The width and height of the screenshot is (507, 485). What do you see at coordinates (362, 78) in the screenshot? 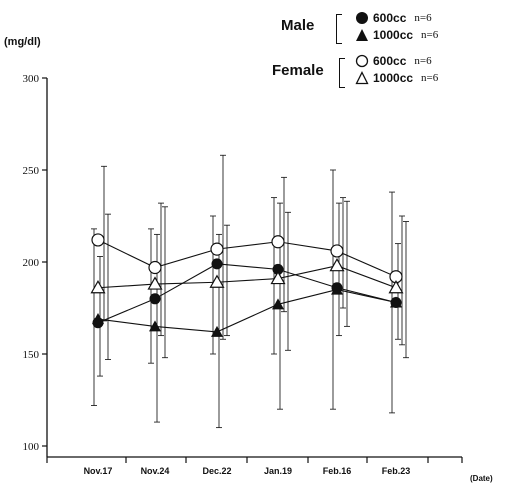
I see `open-triangle-icon` at bounding box center [362, 78].